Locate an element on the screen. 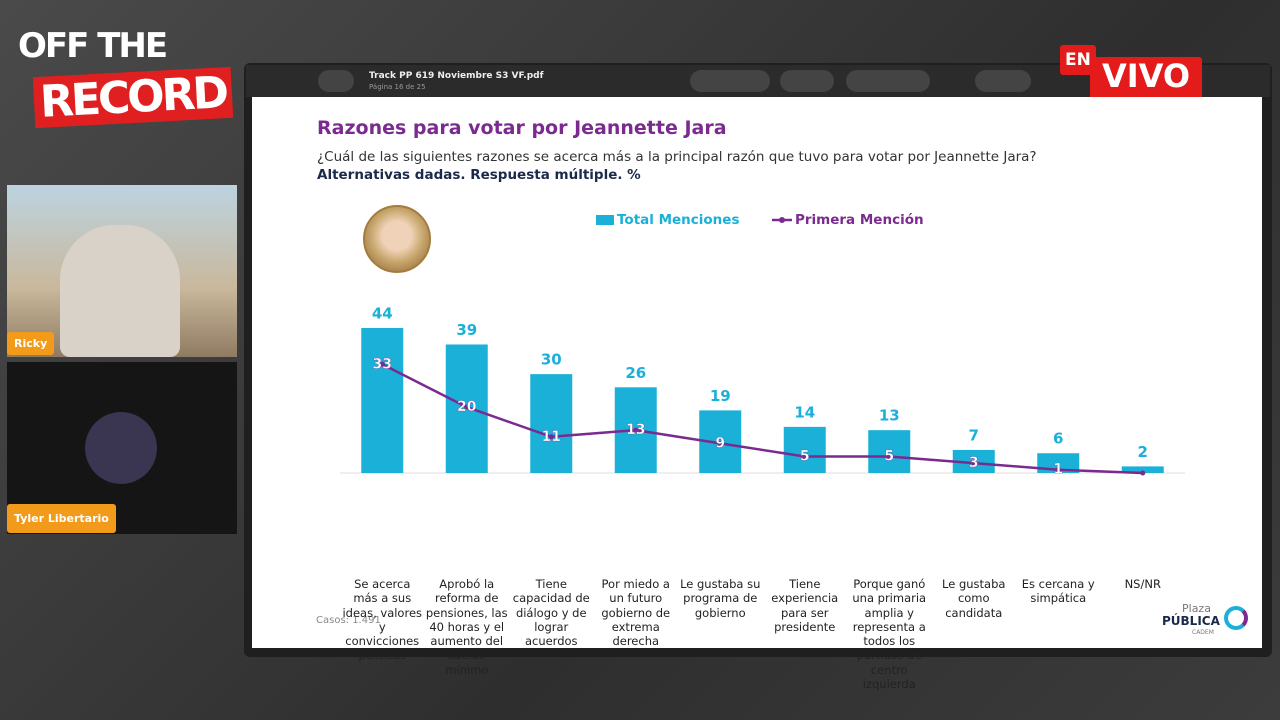  candidate-photo is located at coordinates (397, 239).